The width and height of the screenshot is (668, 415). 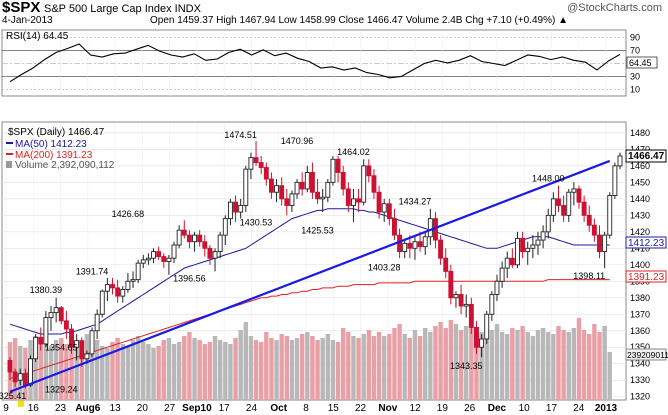 What do you see at coordinates (640, 265) in the screenshot?
I see `price-tick-label: 1400` at bounding box center [640, 265].